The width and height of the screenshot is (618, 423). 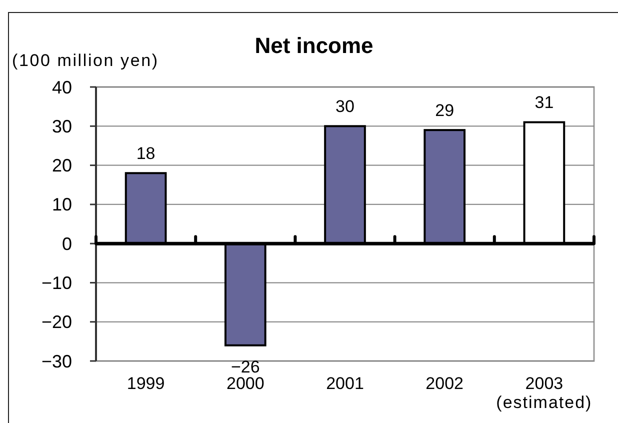 What do you see at coordinates (444, 110) in the screenshot?
I see `data-label: 29` at bounding box center [444, 110].